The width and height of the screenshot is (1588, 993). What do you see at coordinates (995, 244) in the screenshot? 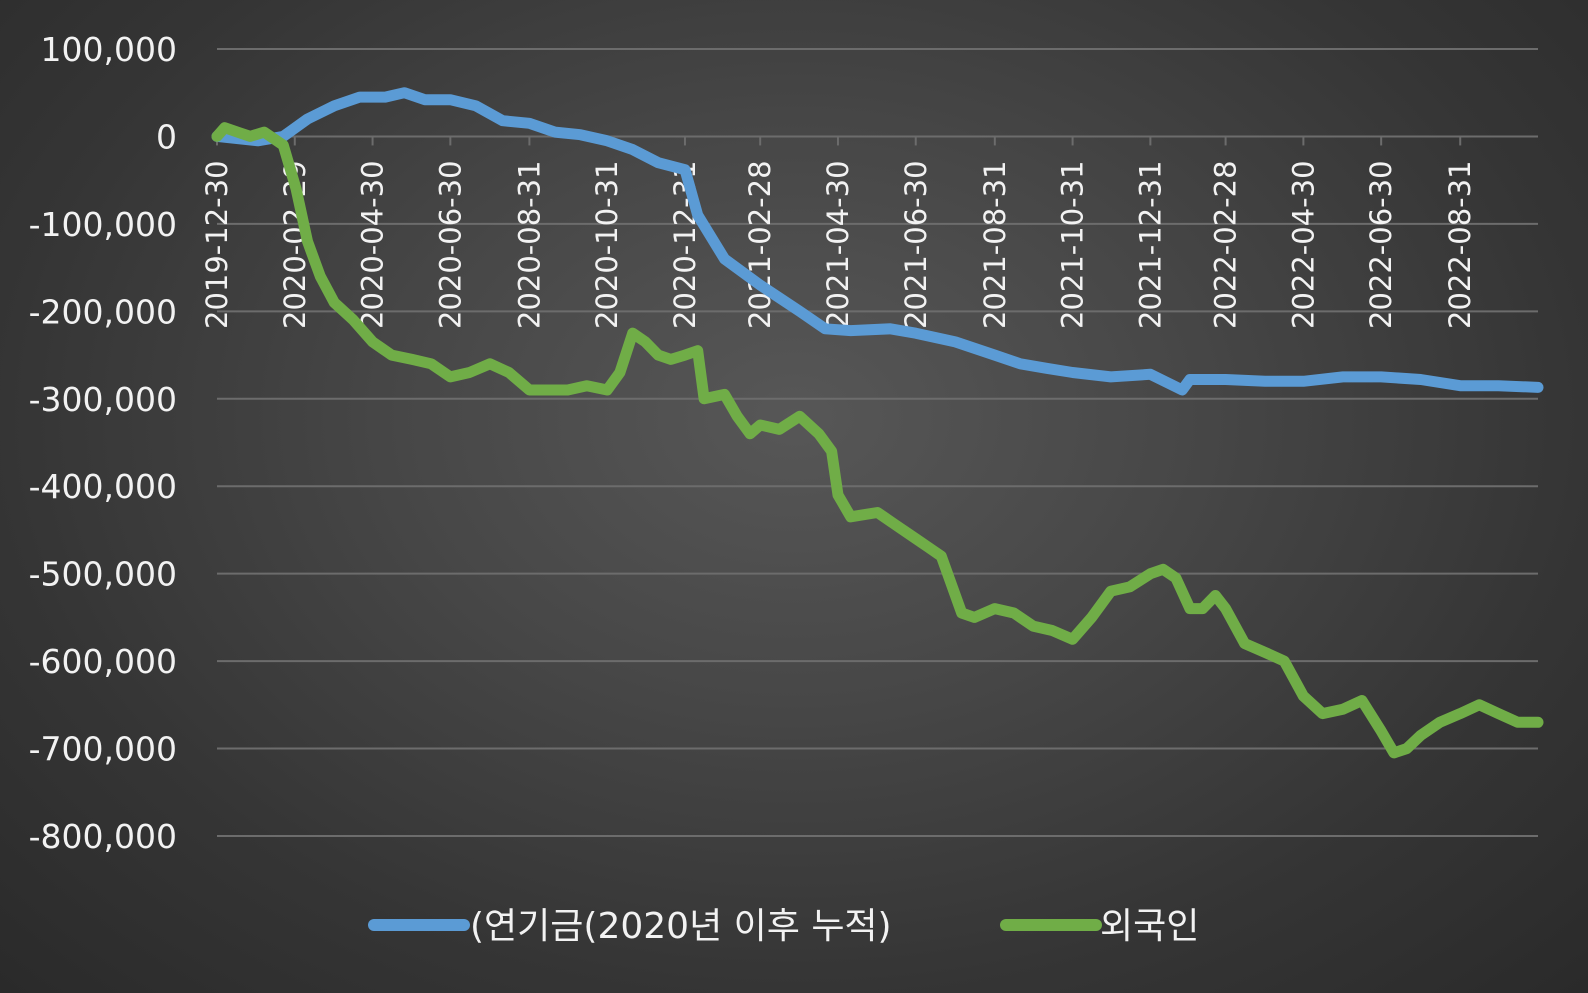
I see `x-tick-label: 2021-08-31` at bounding box center [995, 244].